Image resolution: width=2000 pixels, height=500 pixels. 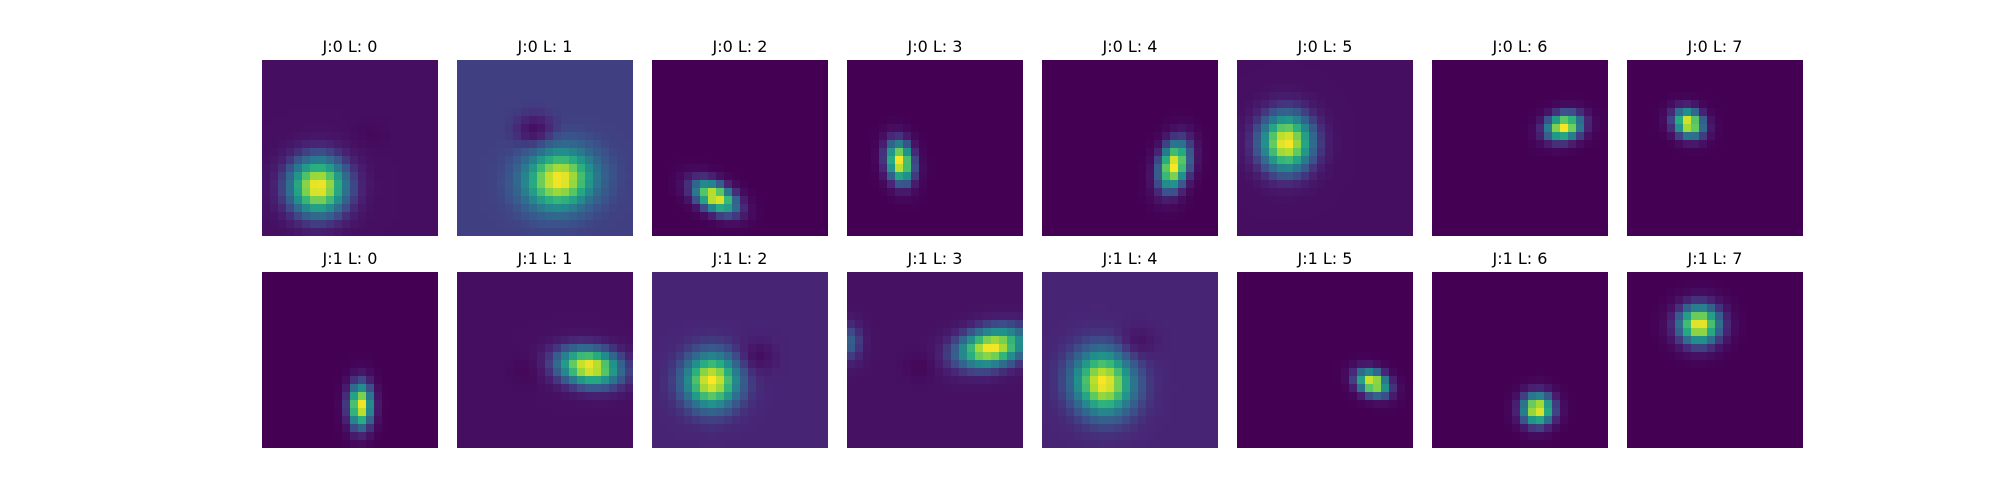 I want to click on panel-title: J:0 L: 5, so click(x=1325, y=46).